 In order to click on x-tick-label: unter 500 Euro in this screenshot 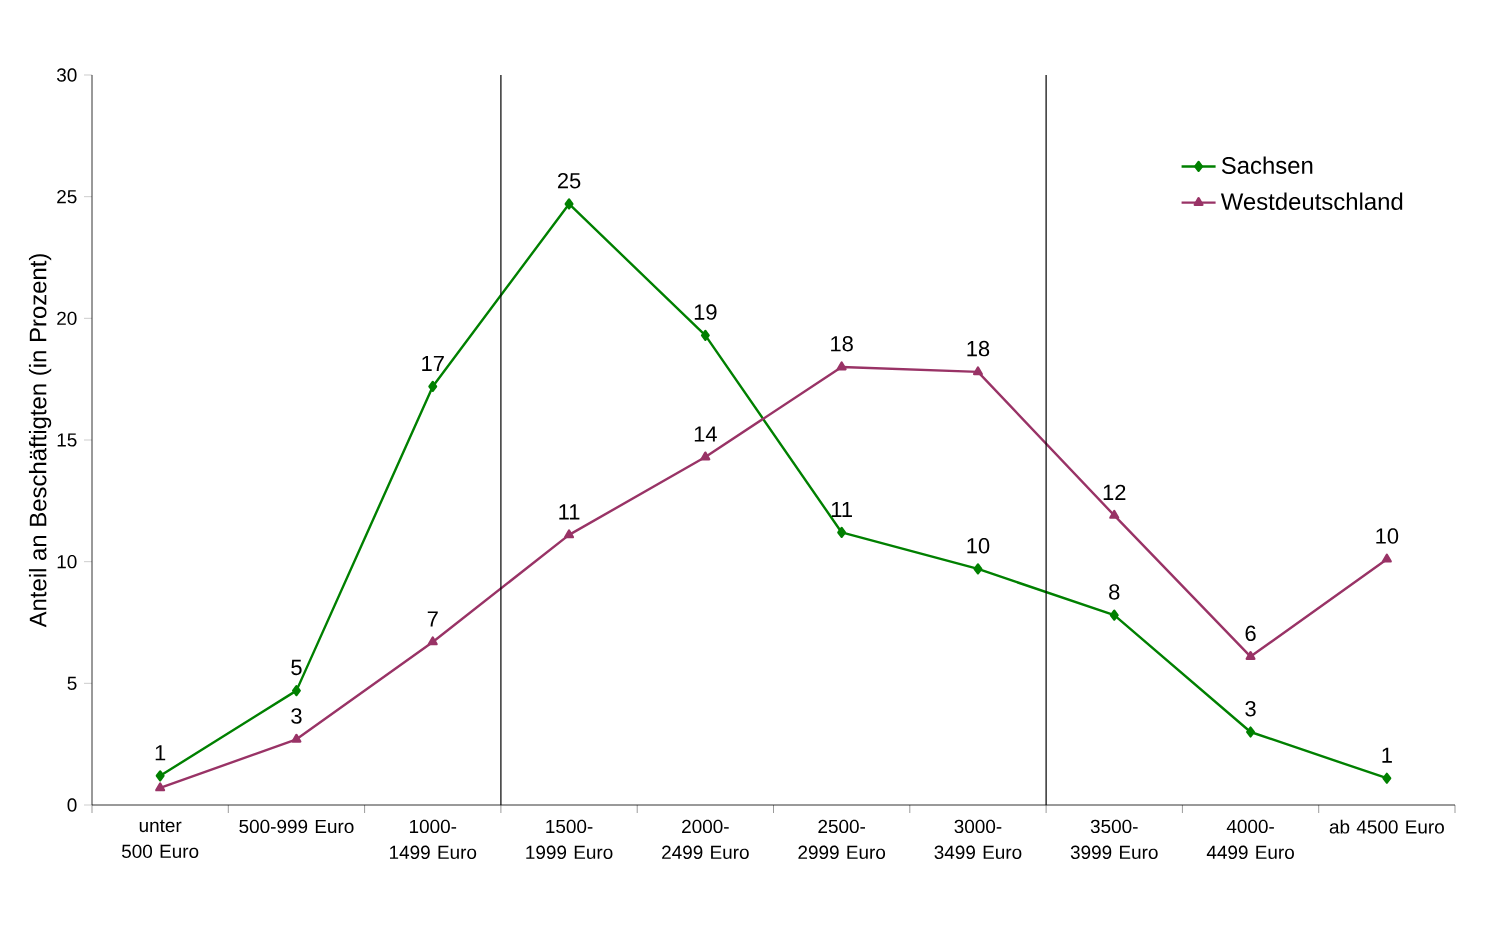, I will do `click(160, 839)`.